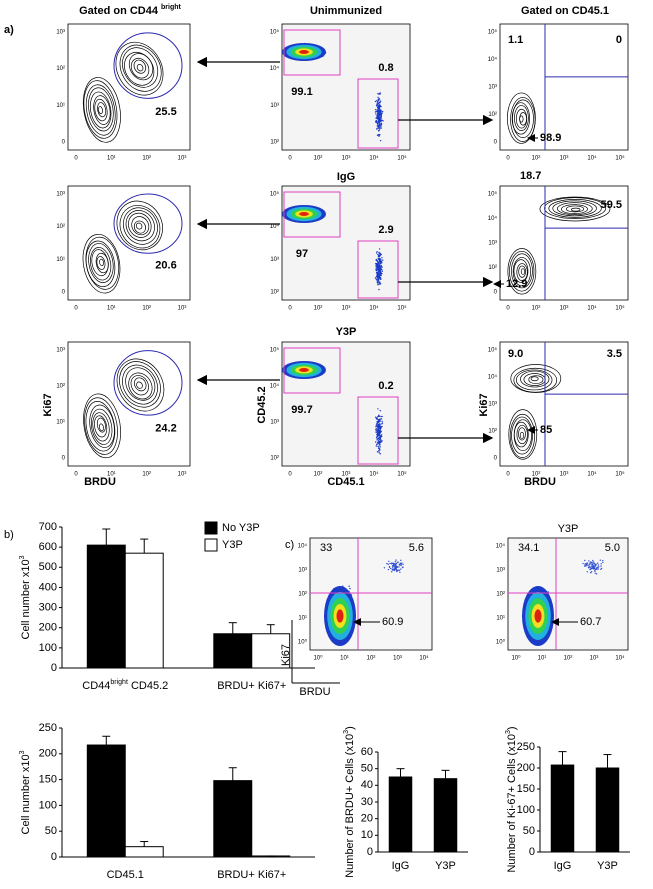 This screenshot has height=889, width=653. Describe the element at coordinates (211, 545) in the screenshot. I see `legend-swatch` at that location.